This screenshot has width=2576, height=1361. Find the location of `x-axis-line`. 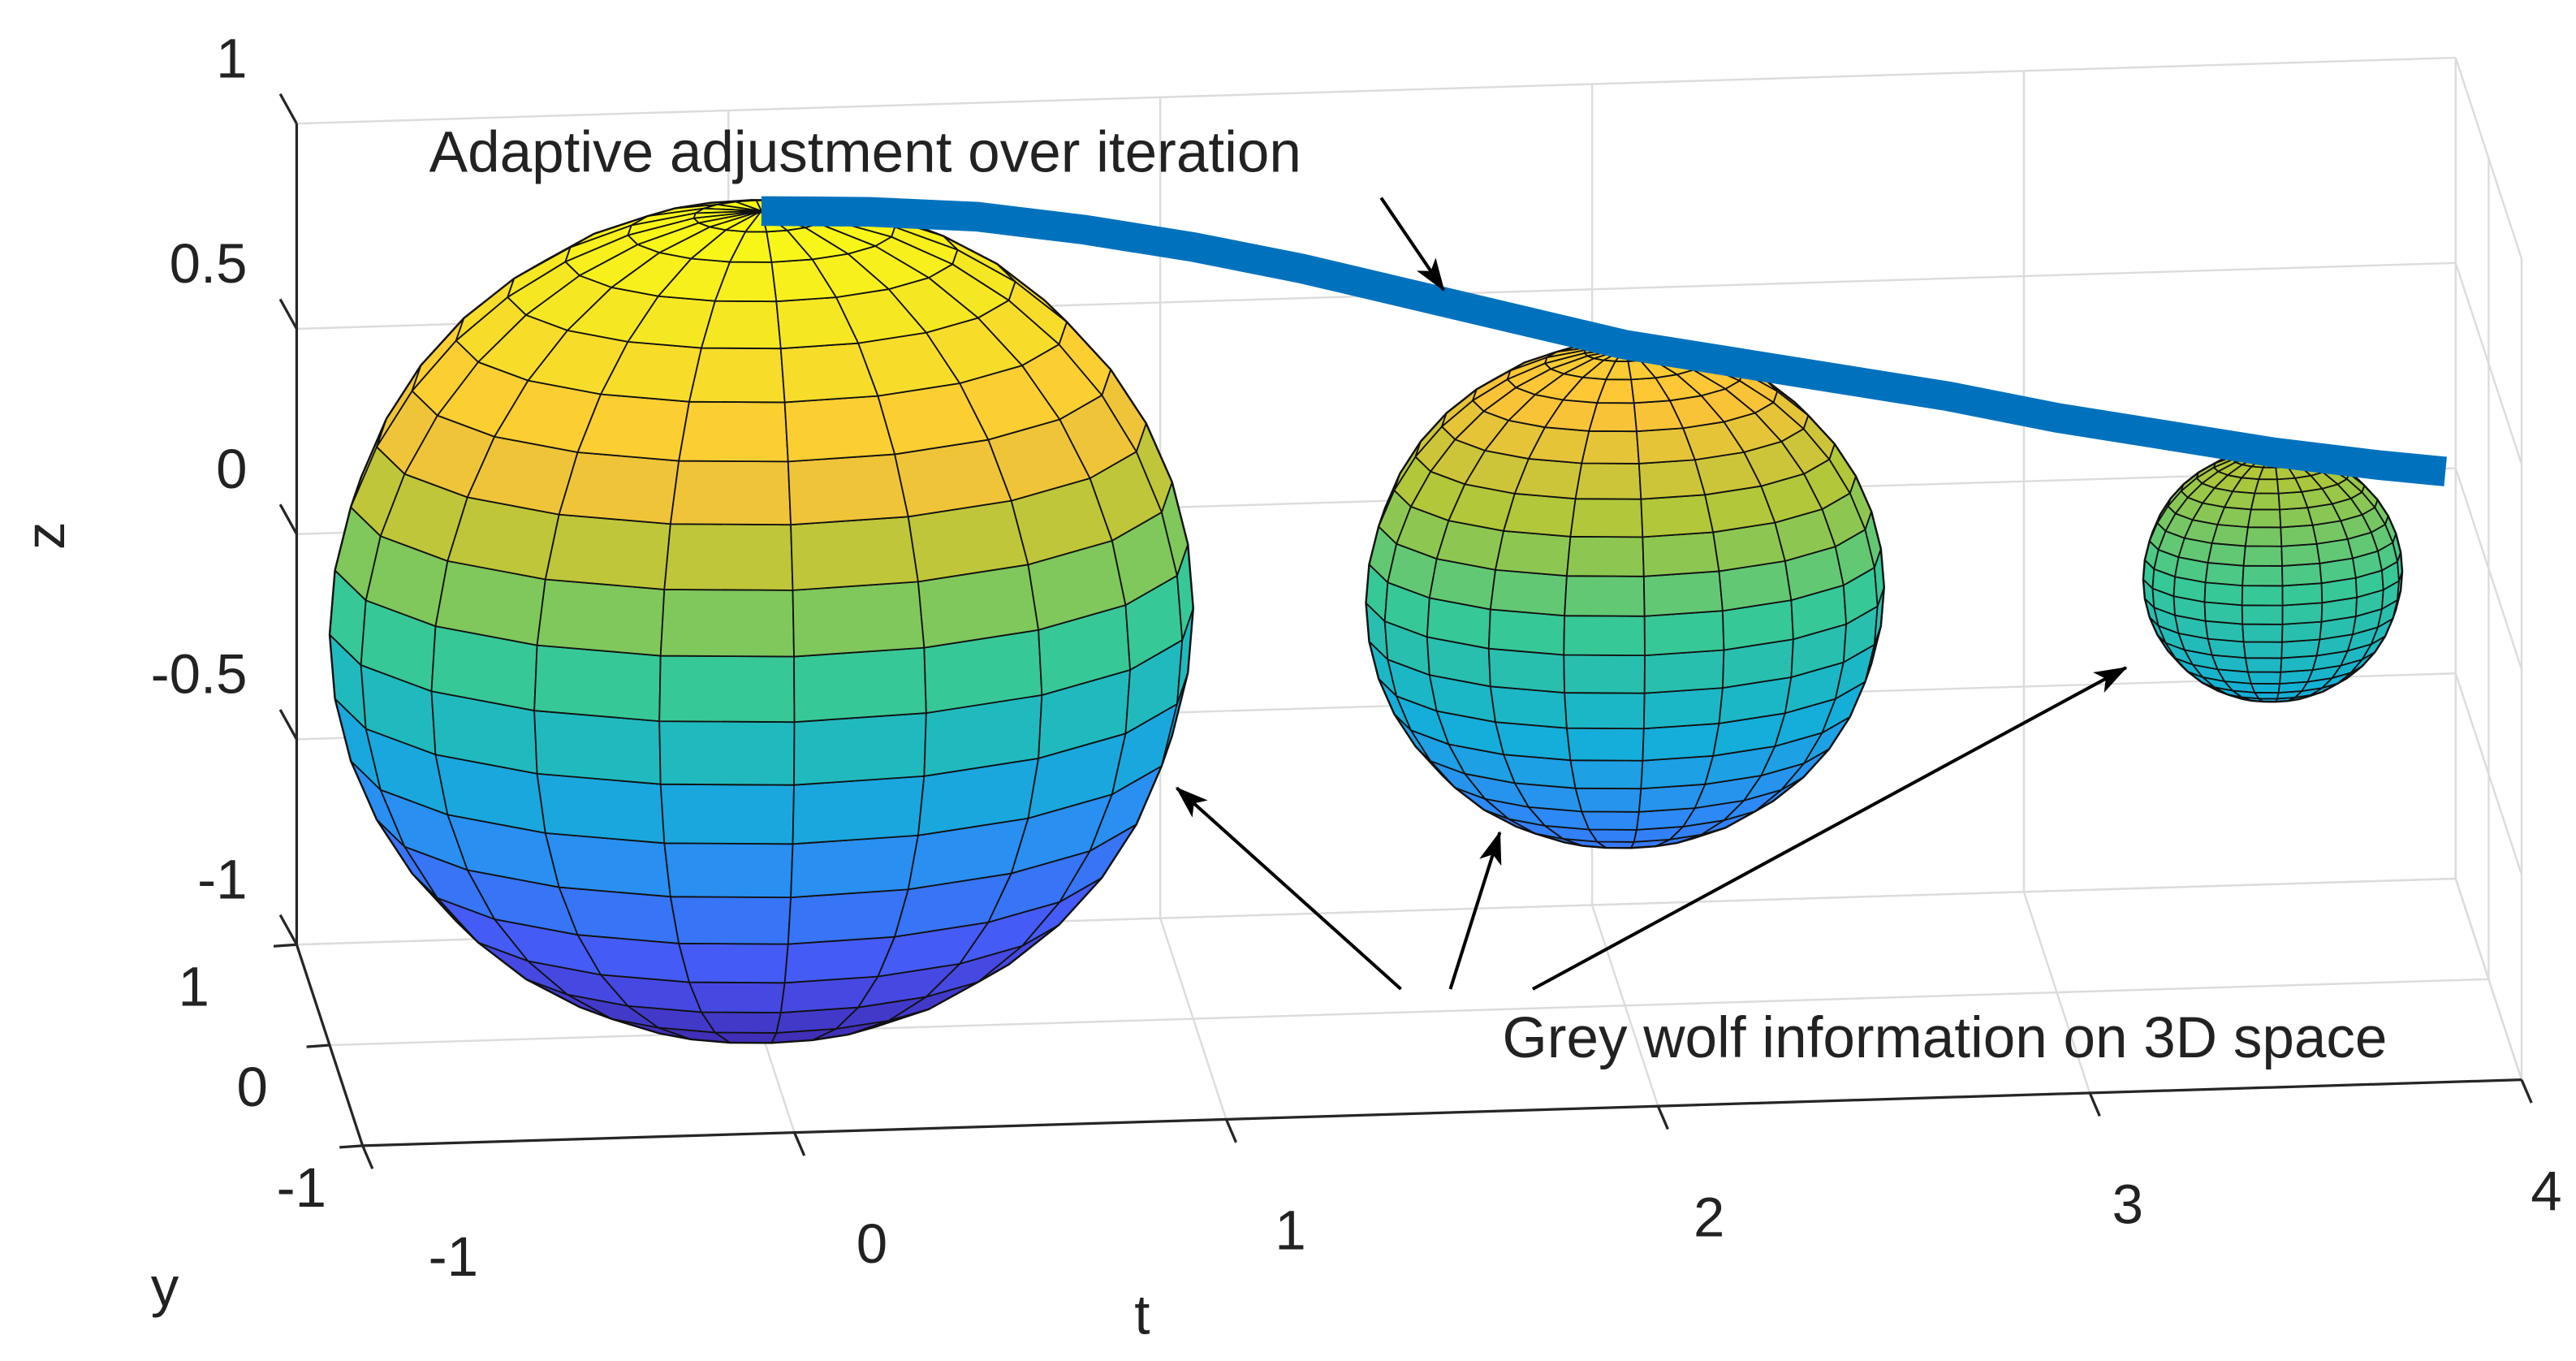

x-axis-line is located at coordinates (1442, 1112).